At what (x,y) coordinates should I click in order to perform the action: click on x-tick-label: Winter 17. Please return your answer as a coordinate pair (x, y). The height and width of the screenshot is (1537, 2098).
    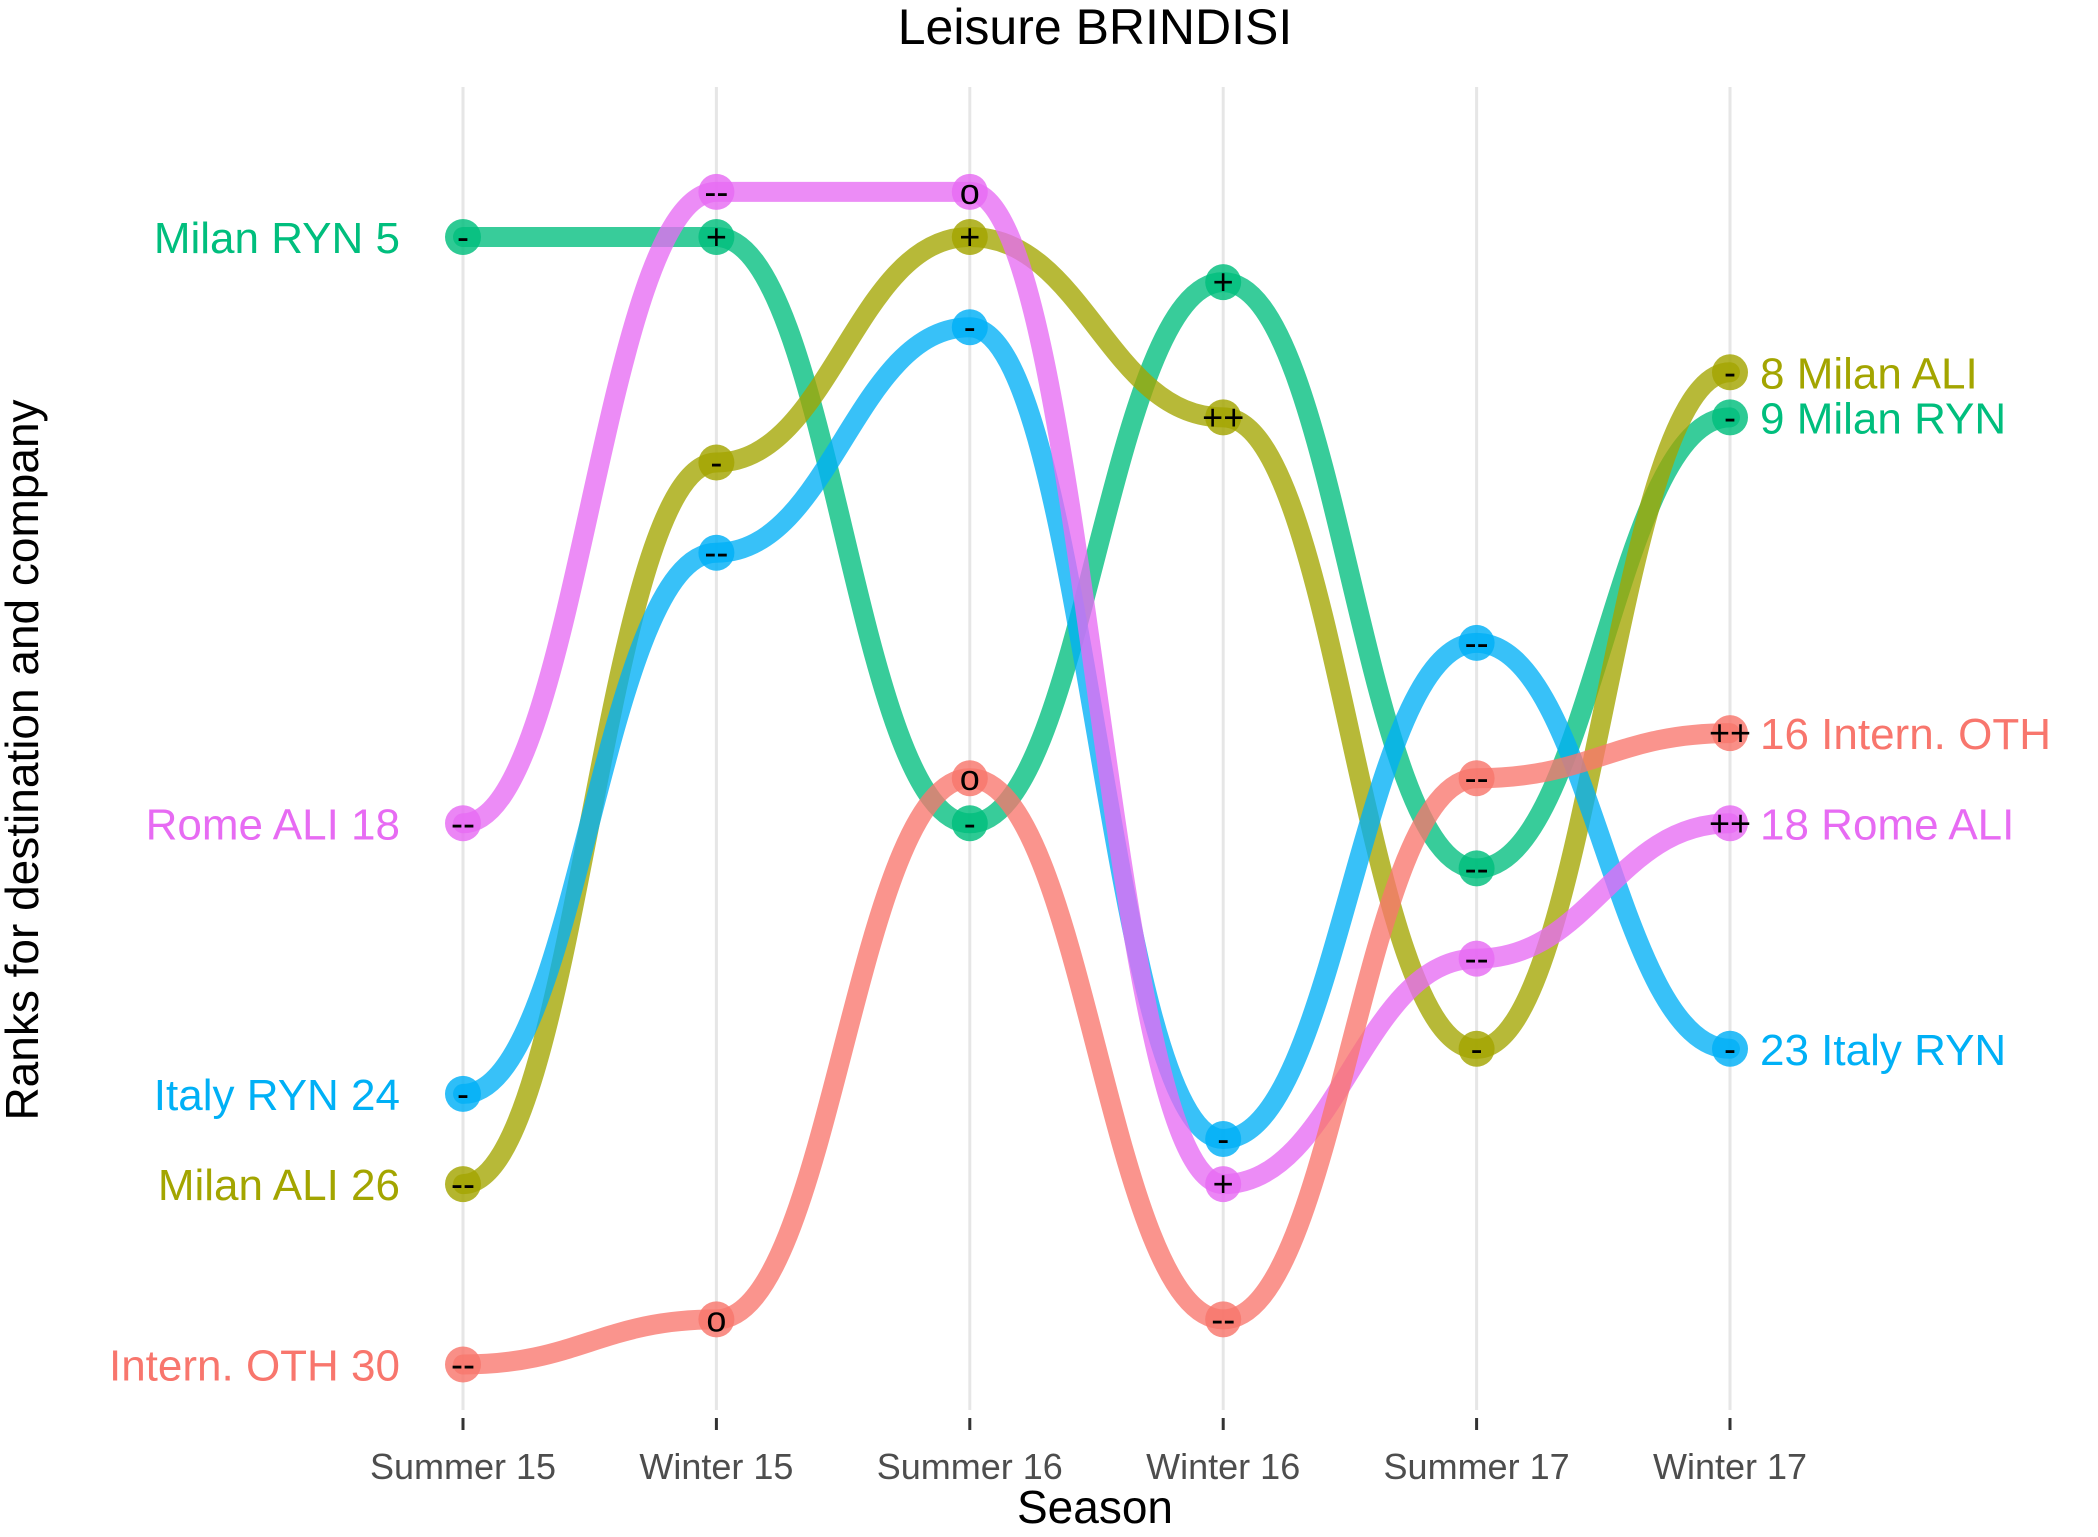
    Looking at the image, I should click on (1730, 1466).